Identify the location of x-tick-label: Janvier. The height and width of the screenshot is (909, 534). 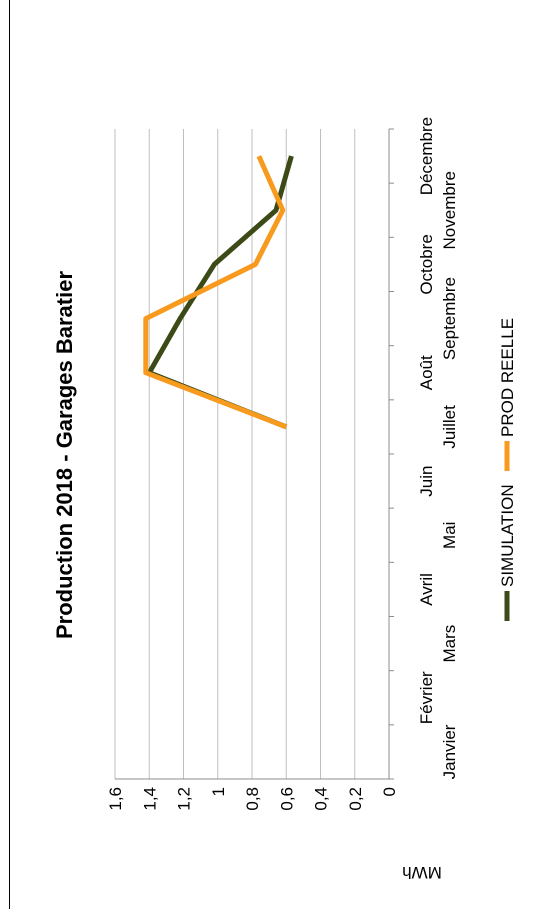
(449, 751).